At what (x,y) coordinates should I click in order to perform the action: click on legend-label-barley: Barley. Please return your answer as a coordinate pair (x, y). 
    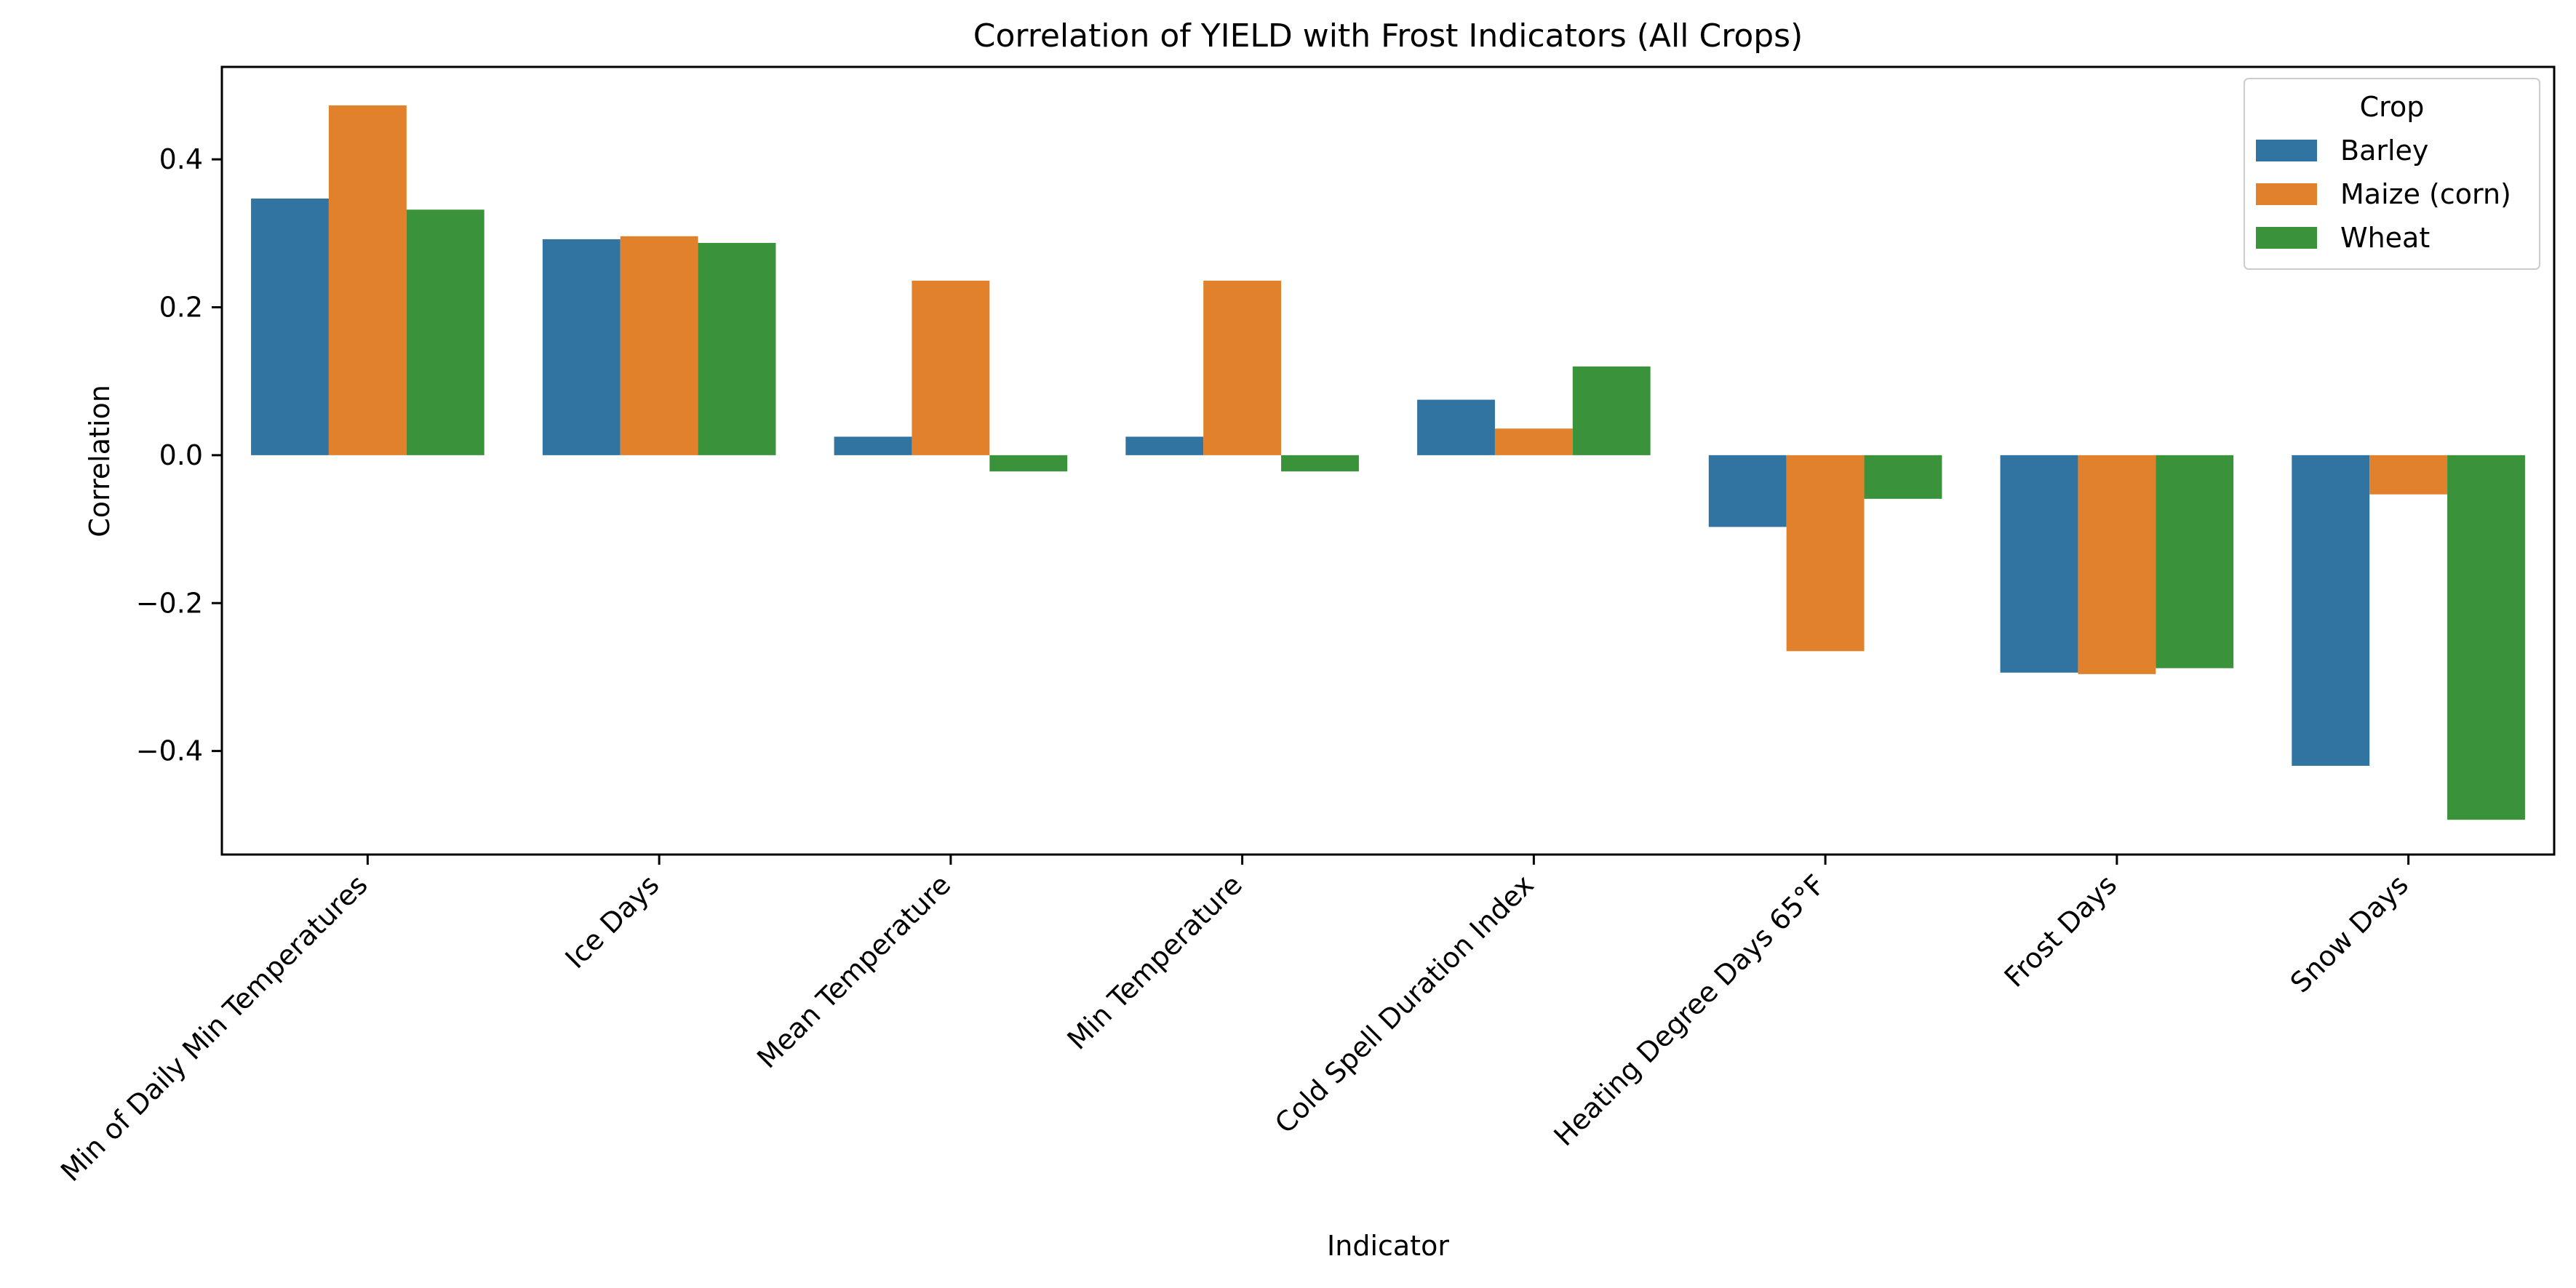
    Looking at the image, I should click on (2384, 151).